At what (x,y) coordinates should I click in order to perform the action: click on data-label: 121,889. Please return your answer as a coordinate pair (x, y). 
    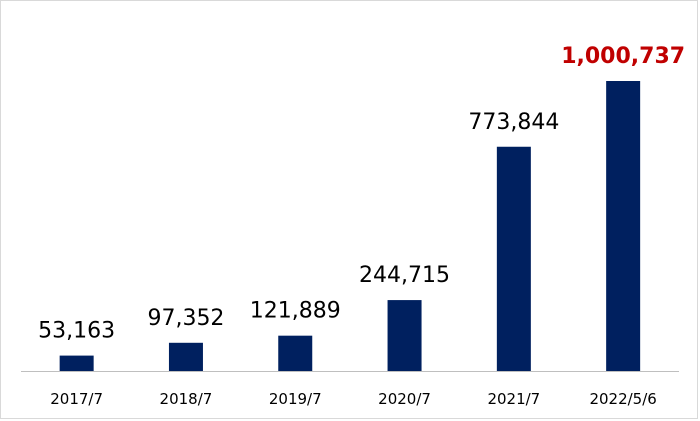
    Looking at the image, I should click on (295, 311).